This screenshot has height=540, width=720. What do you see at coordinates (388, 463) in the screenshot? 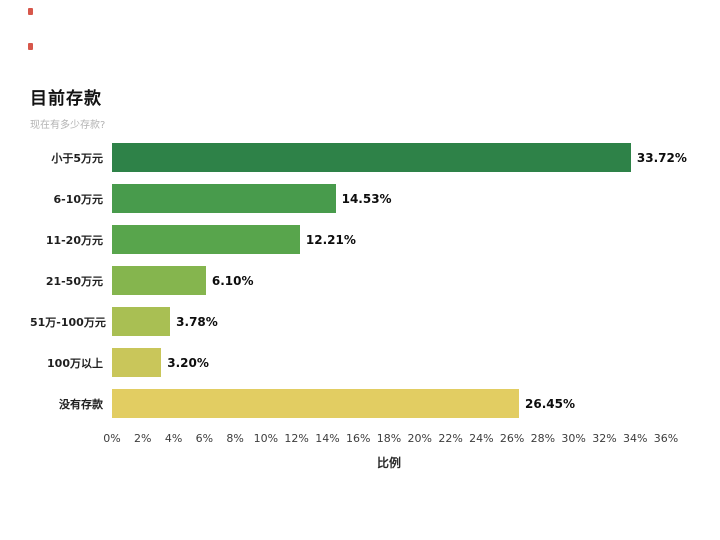
I see `x-axis-label: 比例` at bounding box center [388, 463].